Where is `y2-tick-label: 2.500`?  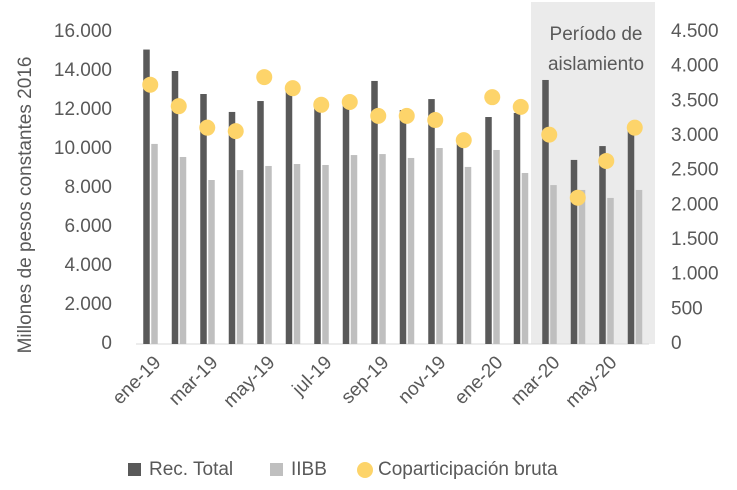
y2-tick-label: 2.500 is located at coordinates (695, 170).